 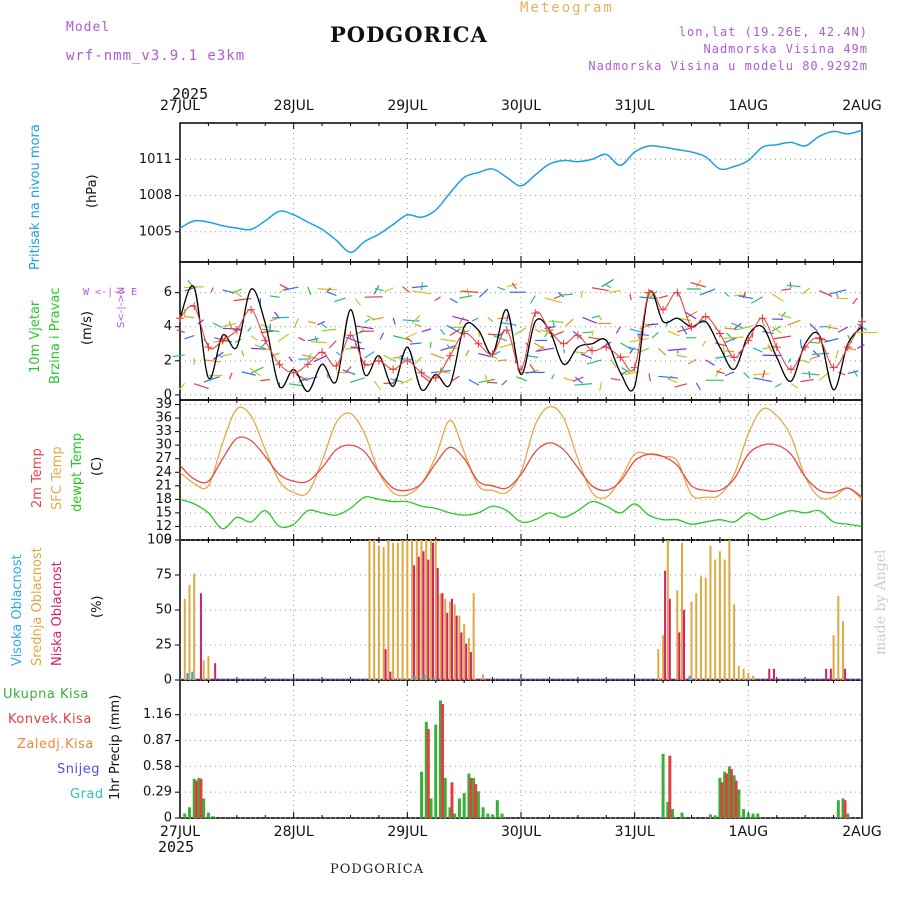 What do you see at coordinates (157, 740) in the screenshot?
I see `precip-ytick-label: 0.87` at bounding box center [157, 740].